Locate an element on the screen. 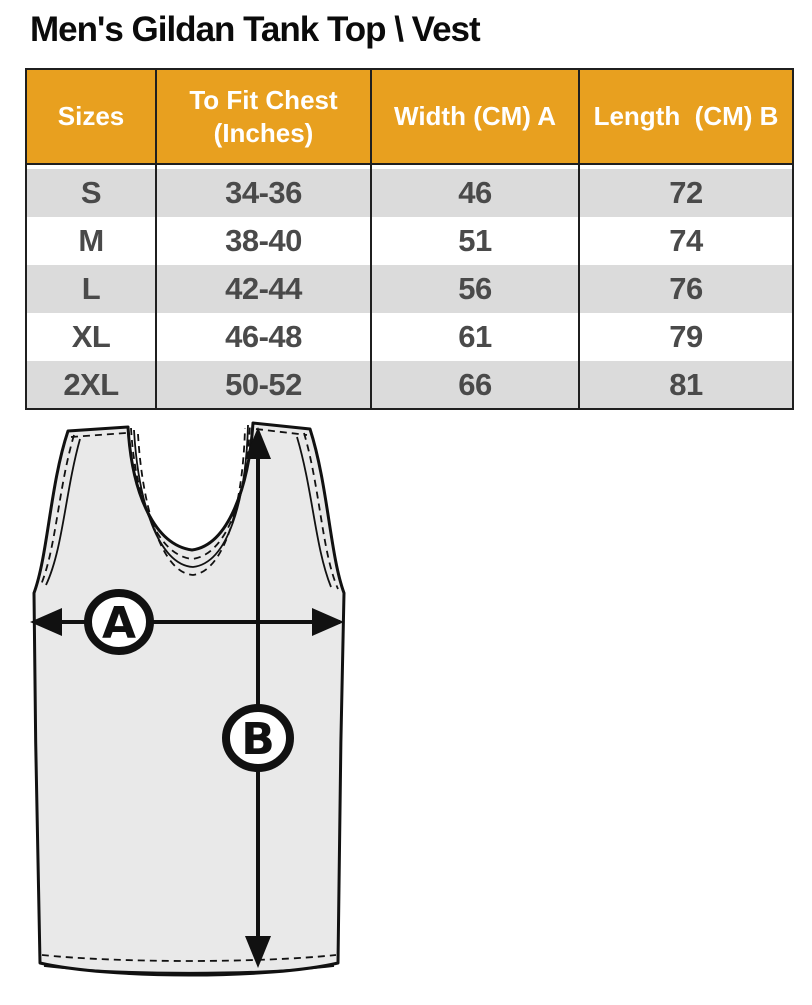  table-row-s: S 34-36 46 72 is located at coordinates (409, 193).